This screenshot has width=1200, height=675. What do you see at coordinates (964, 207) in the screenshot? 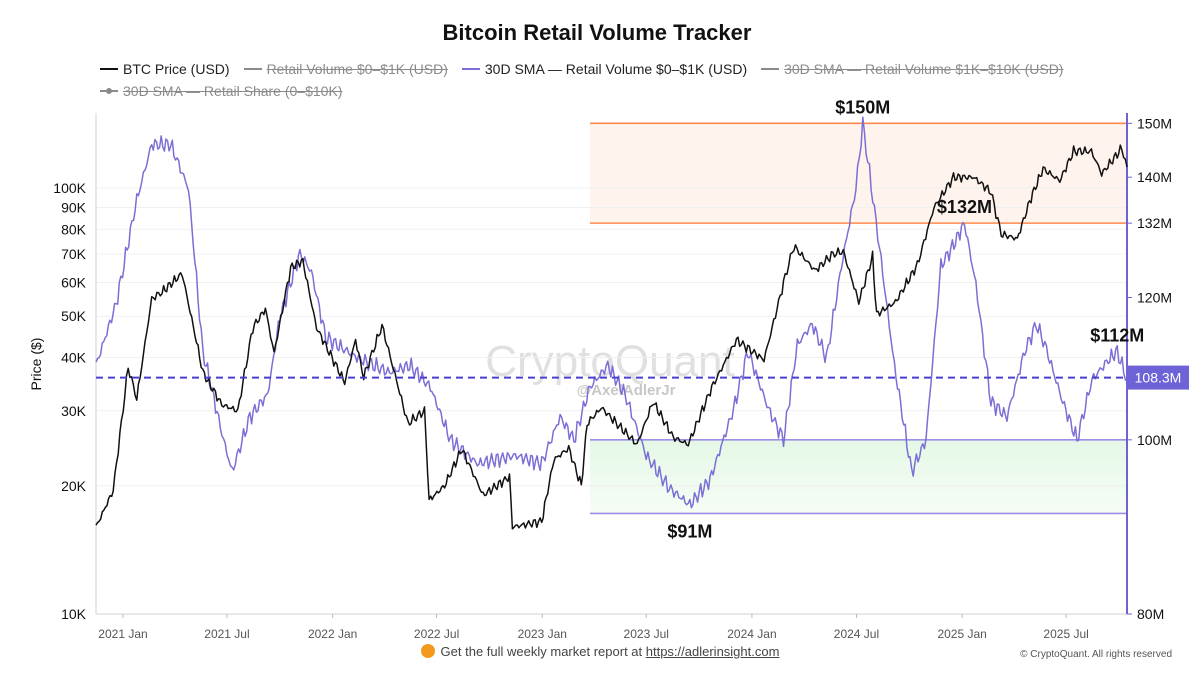
I see `annotation-label: $132M` at bounding box center [964, 207].